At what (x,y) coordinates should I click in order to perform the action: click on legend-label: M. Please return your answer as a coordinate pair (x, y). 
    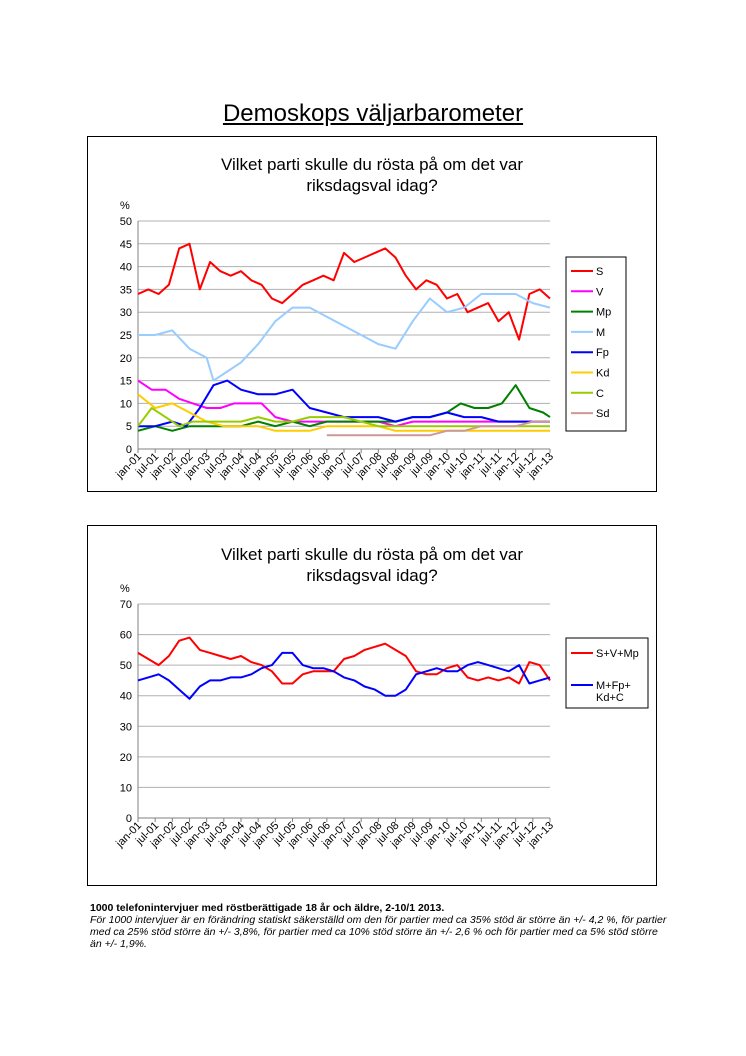
    Looking at the image, I should click on (600, 333).